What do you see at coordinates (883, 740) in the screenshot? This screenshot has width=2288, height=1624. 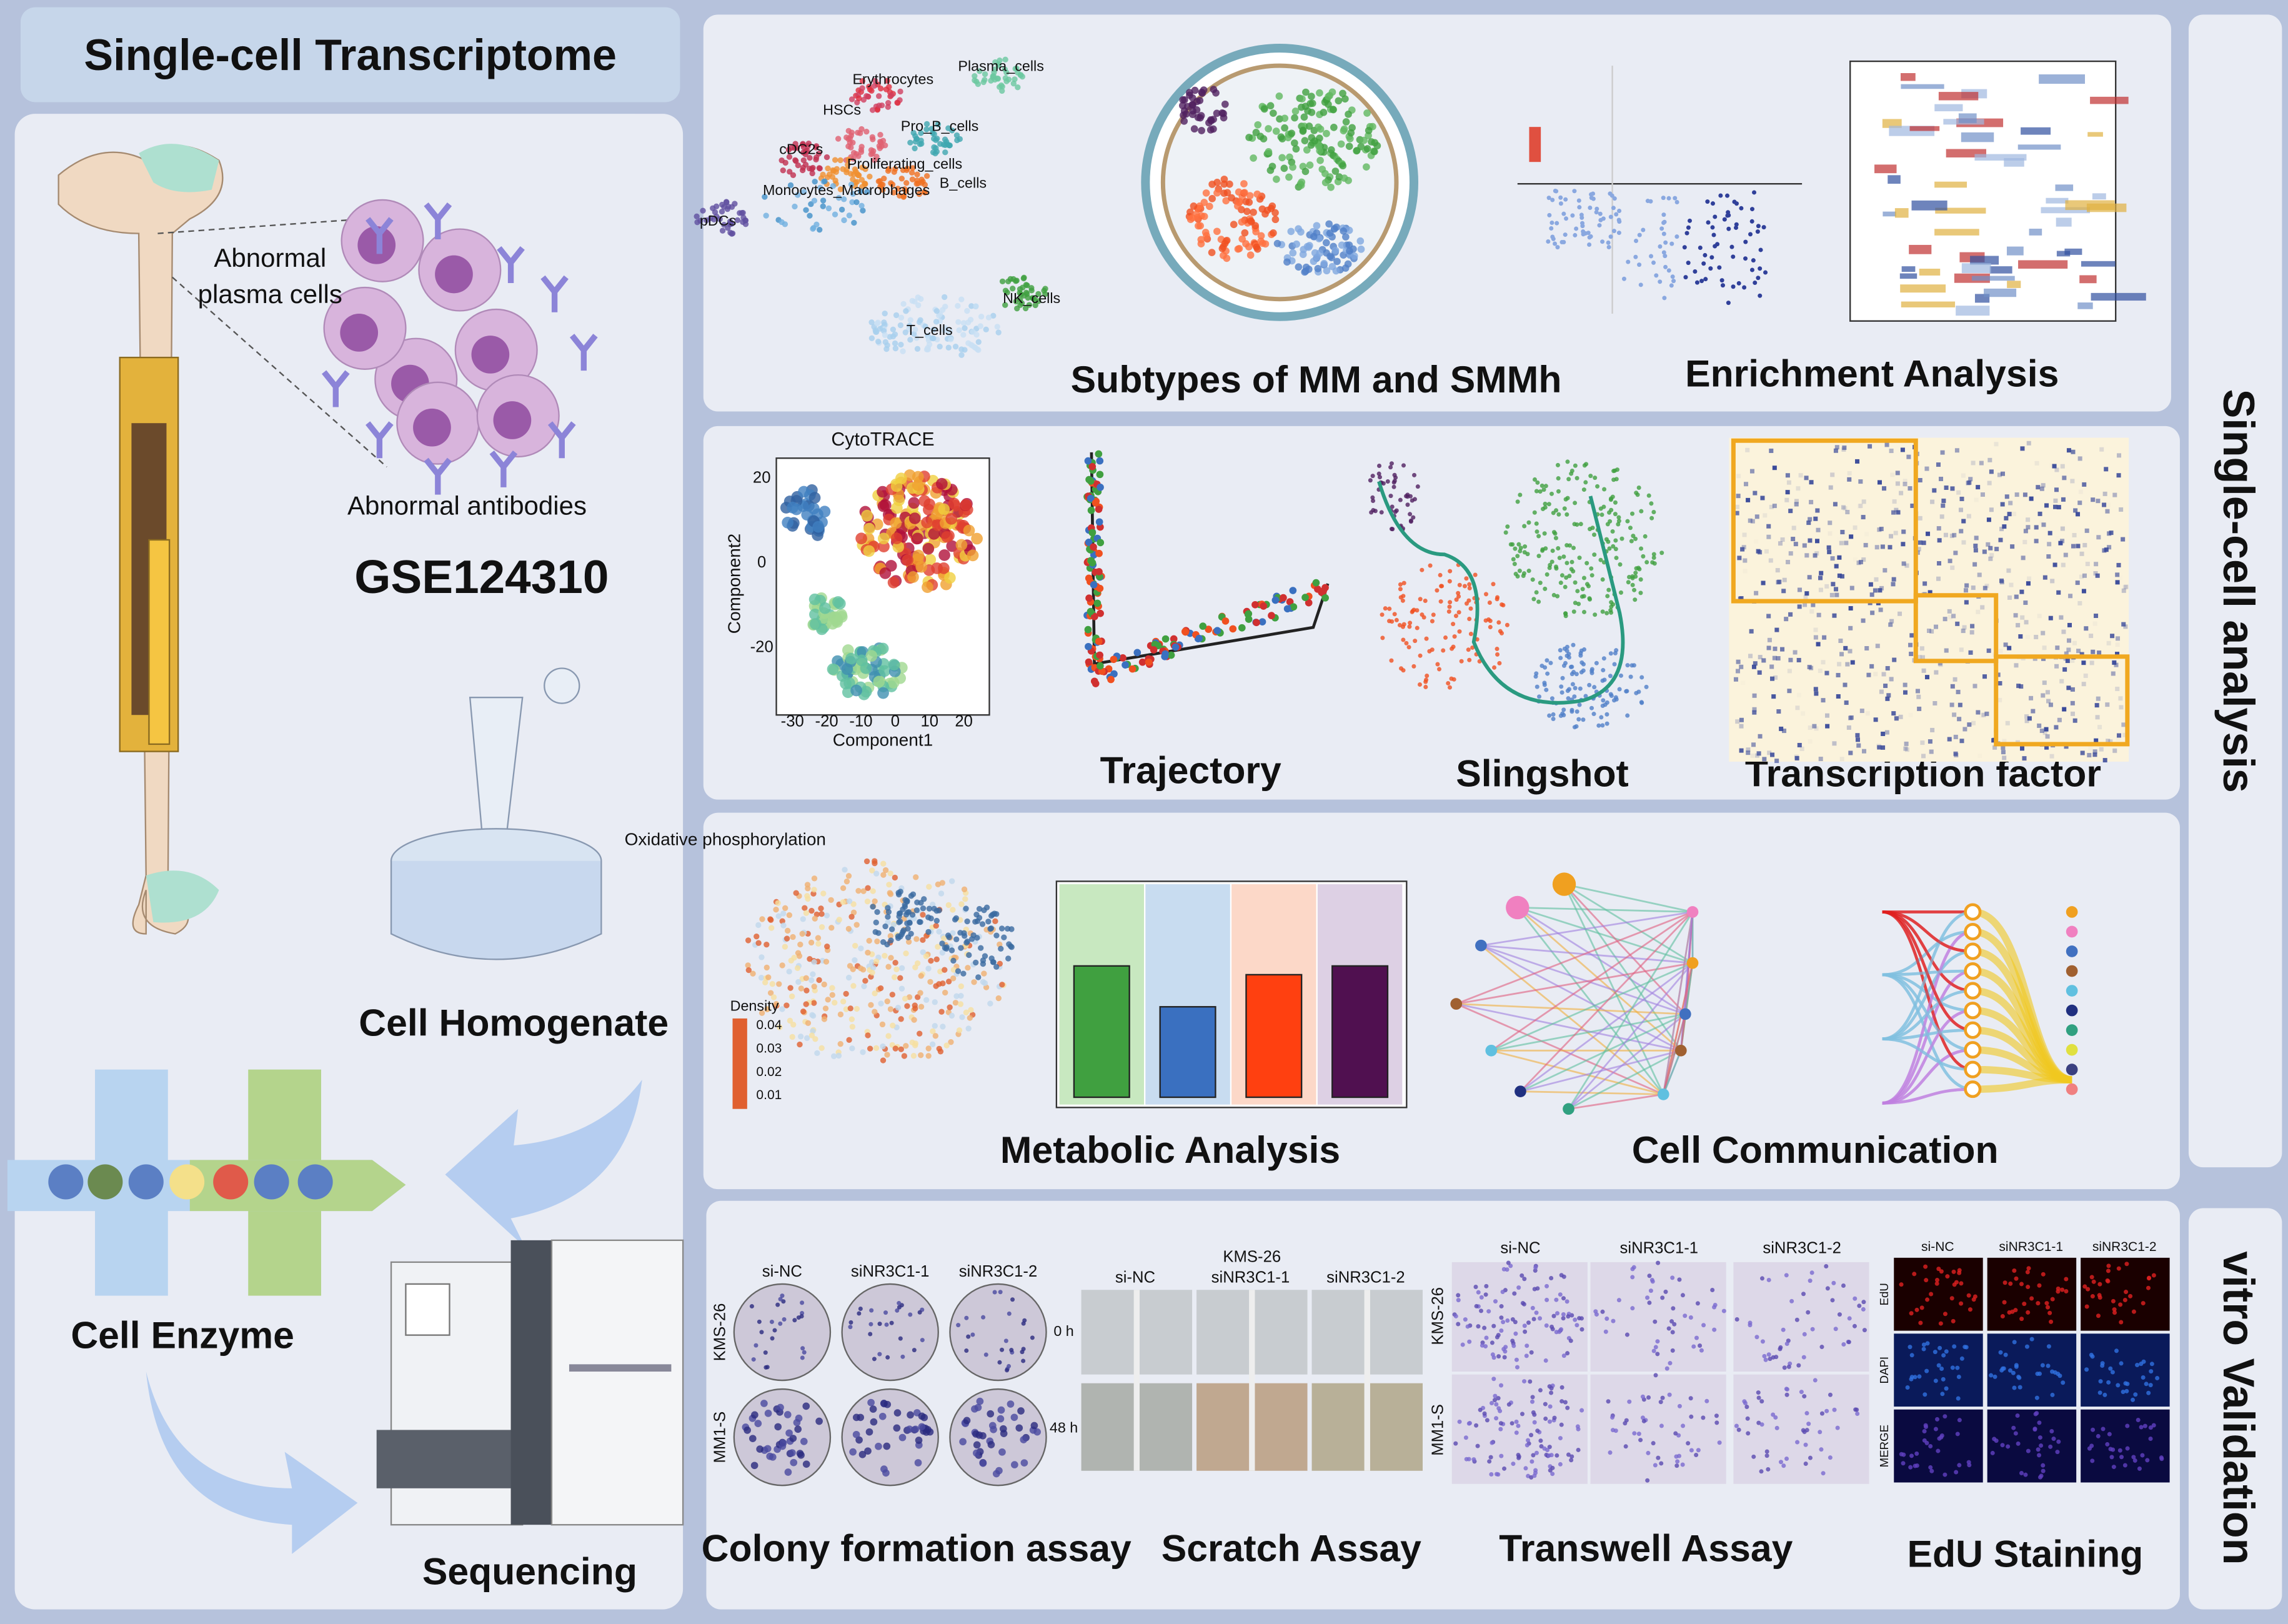 I see `cytotrace-xlabel: Component1` at bounding box center [883, 740].